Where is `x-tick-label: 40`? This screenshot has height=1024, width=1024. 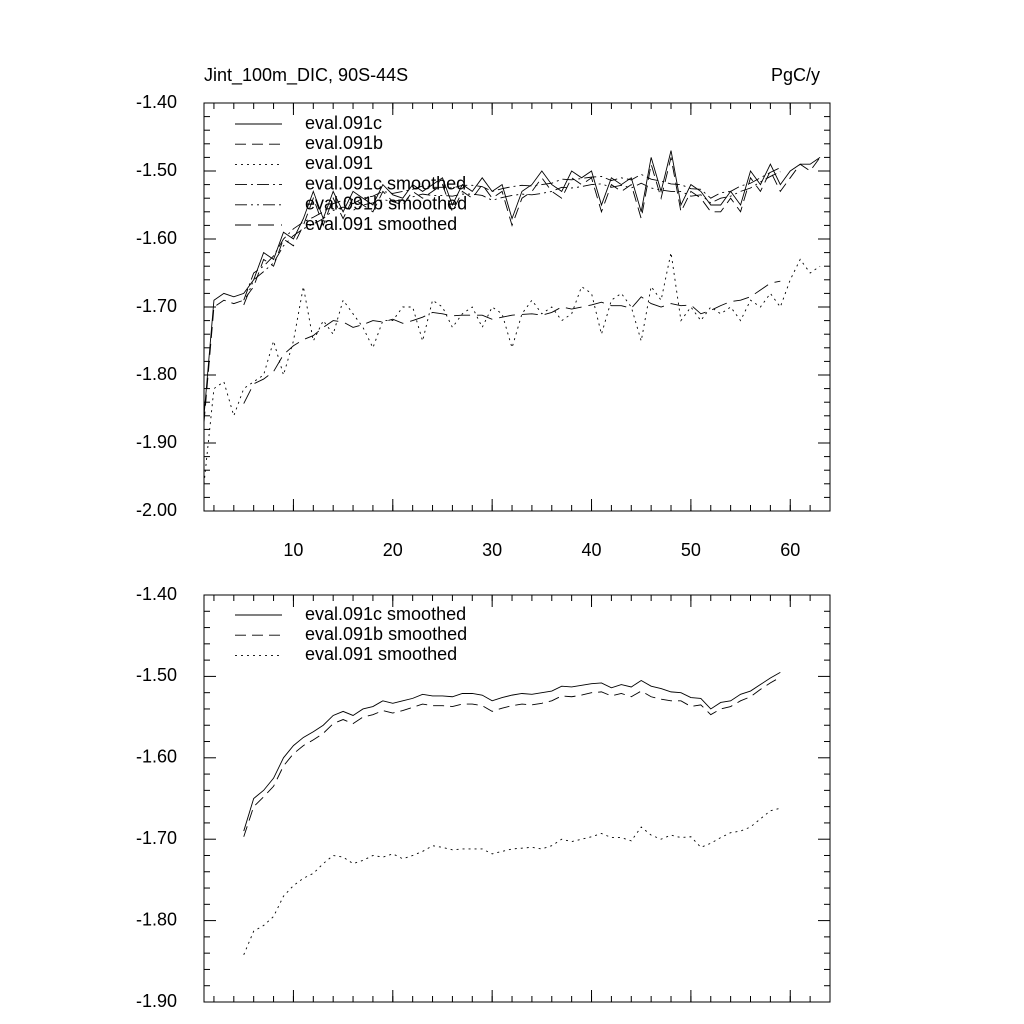 x-tick-label: 40 is located at coordinates (592, 550).